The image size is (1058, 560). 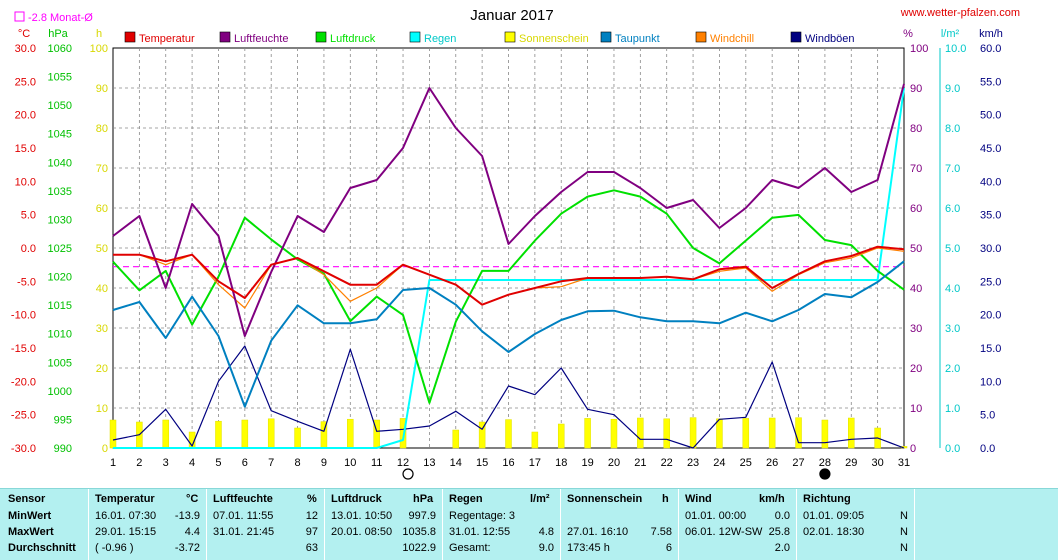 What do you see at coordinates (192, 463) in the screenshot?
I see `x-tick-label: 4` at bounding box center [192, 463].